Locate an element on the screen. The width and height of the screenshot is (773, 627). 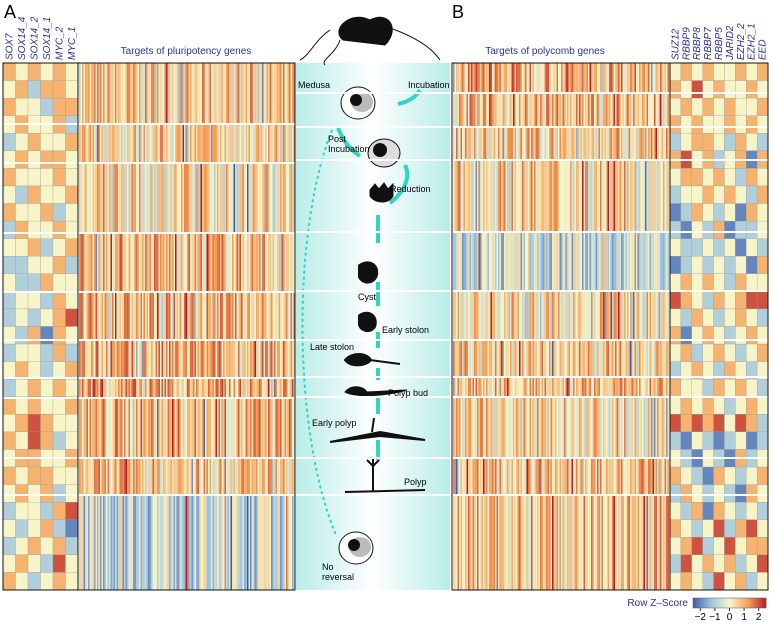
stage-label: Early polyp is located at coordinates (334, 423).